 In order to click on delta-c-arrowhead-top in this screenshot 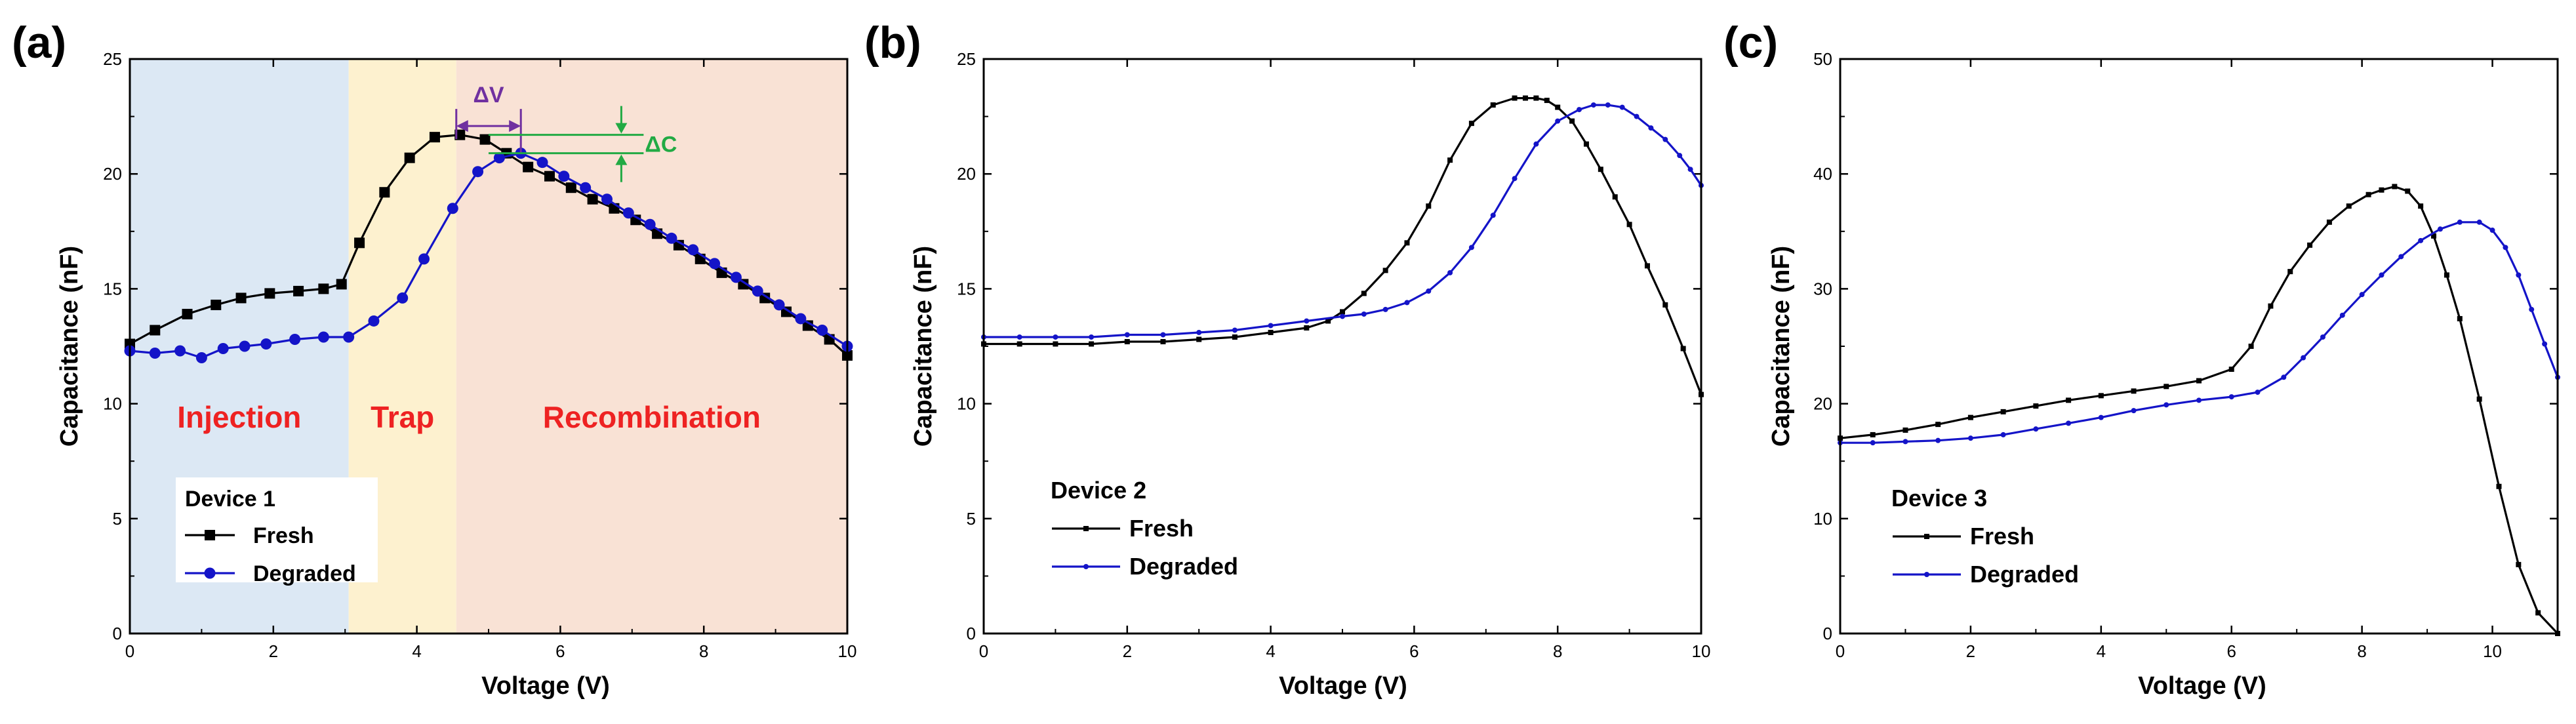, I will do `click(621, 129)`.